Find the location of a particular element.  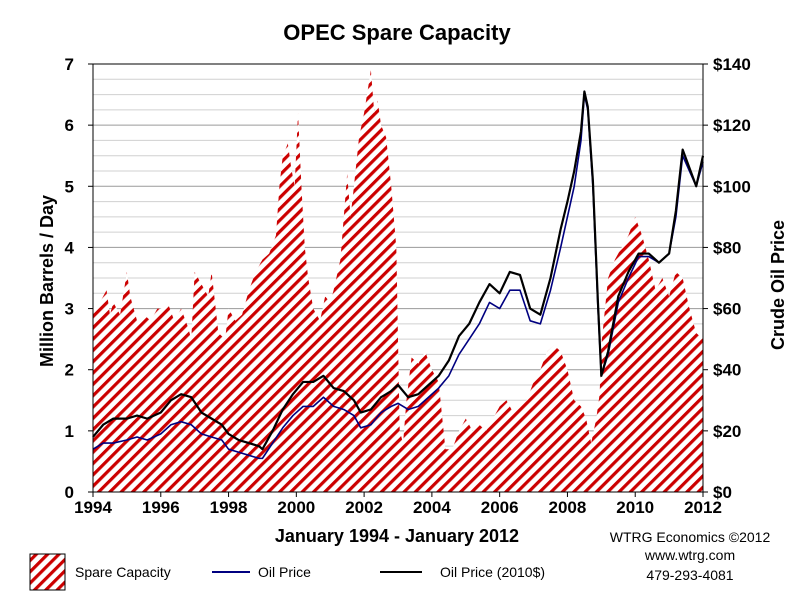

x-tick-label: 2002 is located at coordinates (364, 507).